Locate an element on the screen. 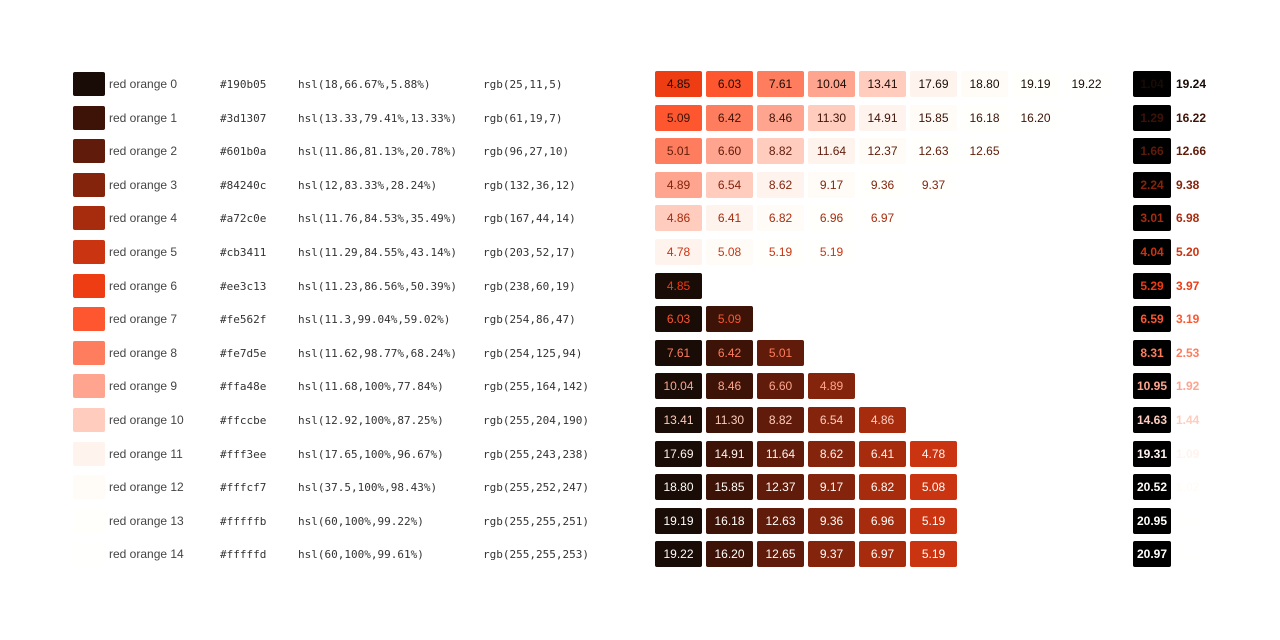 The image size is (1280, 640). rgb-value: rgb(255,204,190) is located at coordinates (536, 420).